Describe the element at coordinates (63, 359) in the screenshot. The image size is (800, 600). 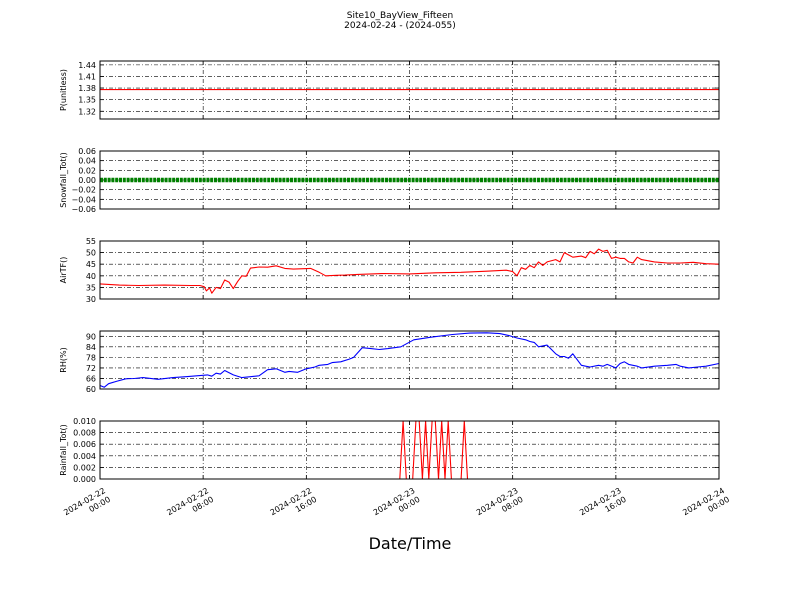
I see `y-axis-label: RH(%)` at that location.